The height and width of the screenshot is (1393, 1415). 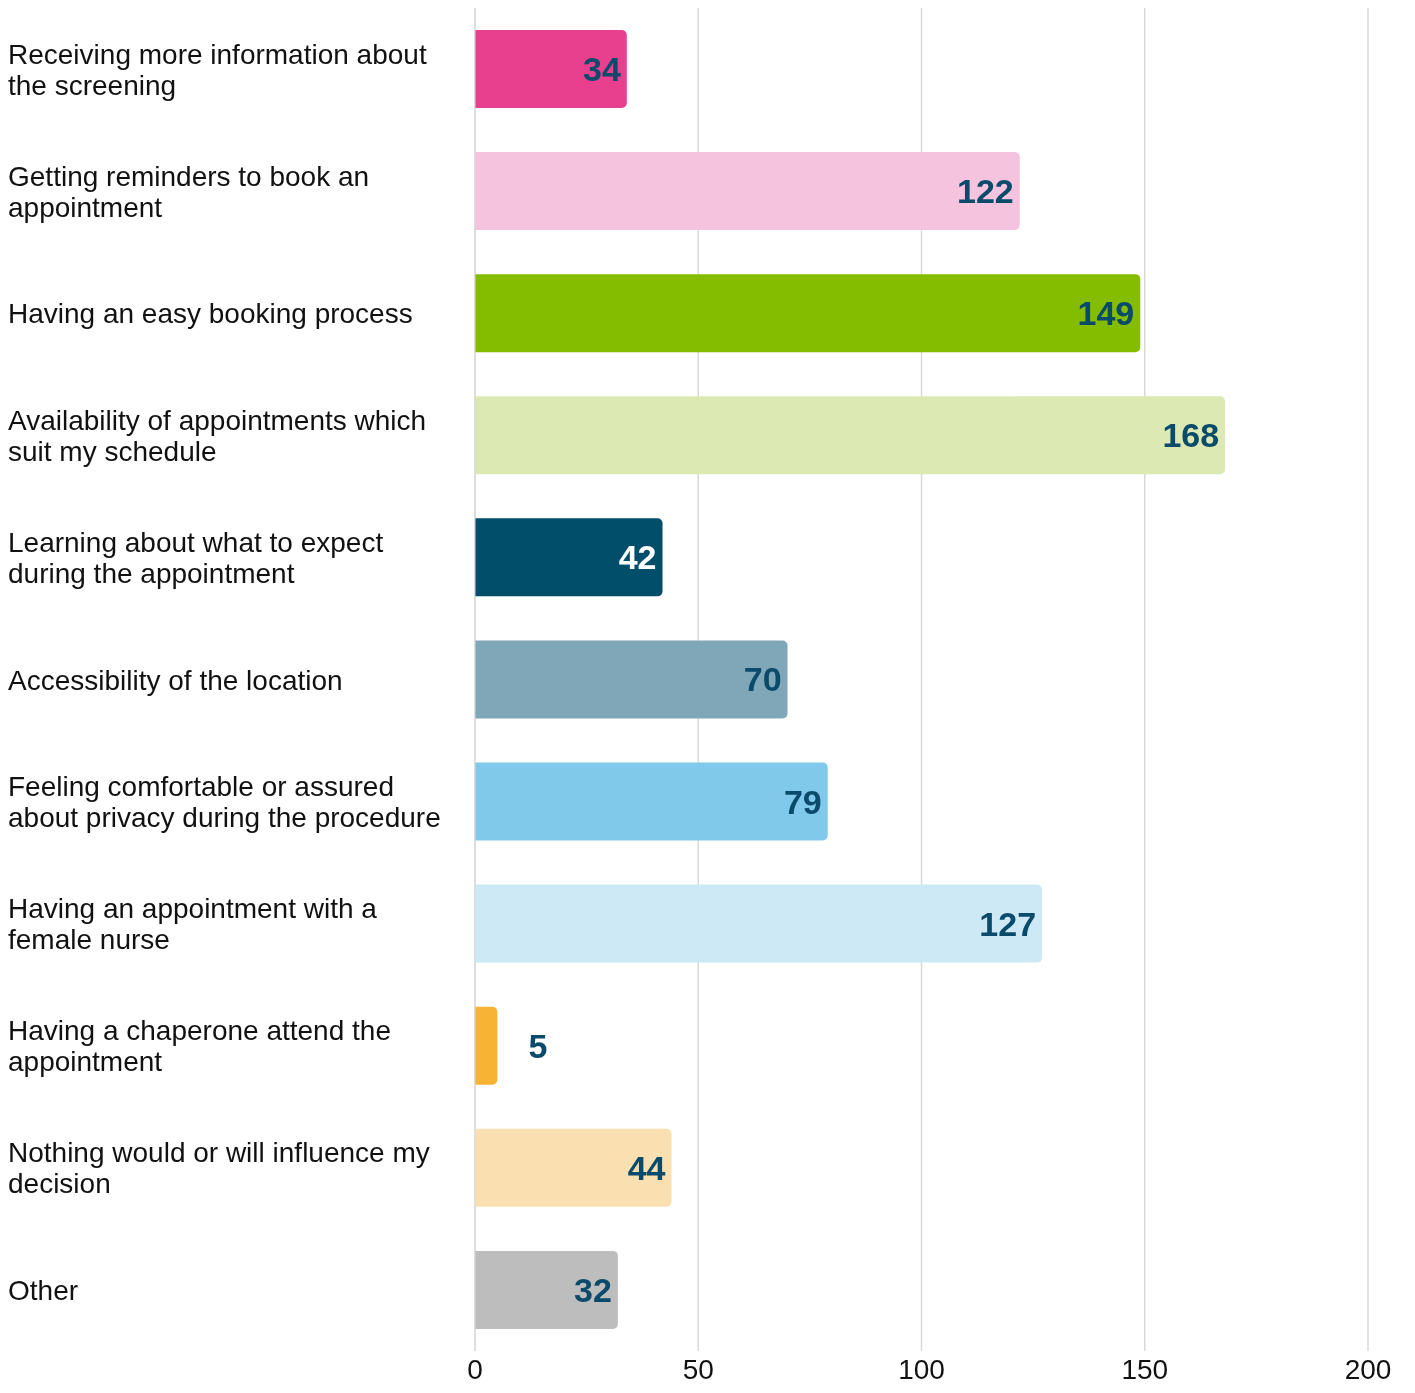 I want to click on data-label: 168, so click(x=1191, y=435).